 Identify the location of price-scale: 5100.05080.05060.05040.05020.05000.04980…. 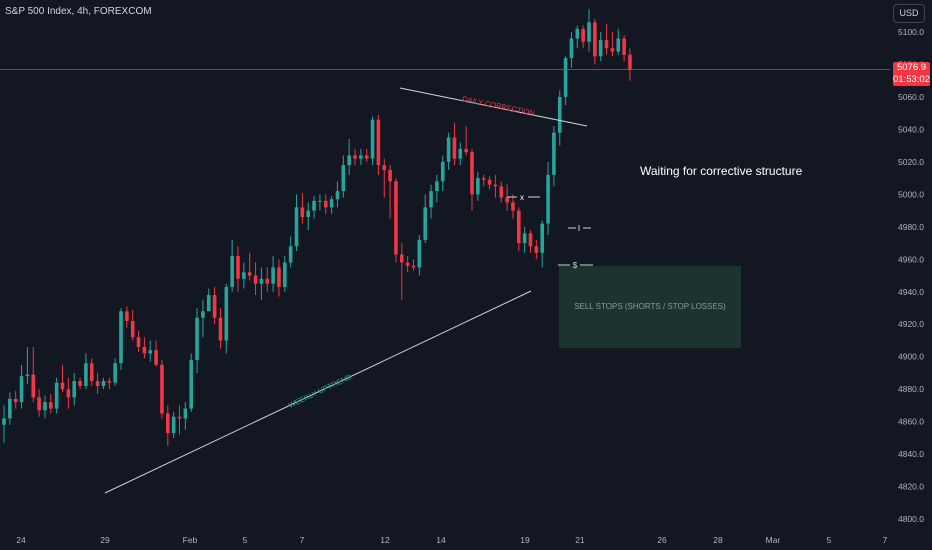
(911, 275).